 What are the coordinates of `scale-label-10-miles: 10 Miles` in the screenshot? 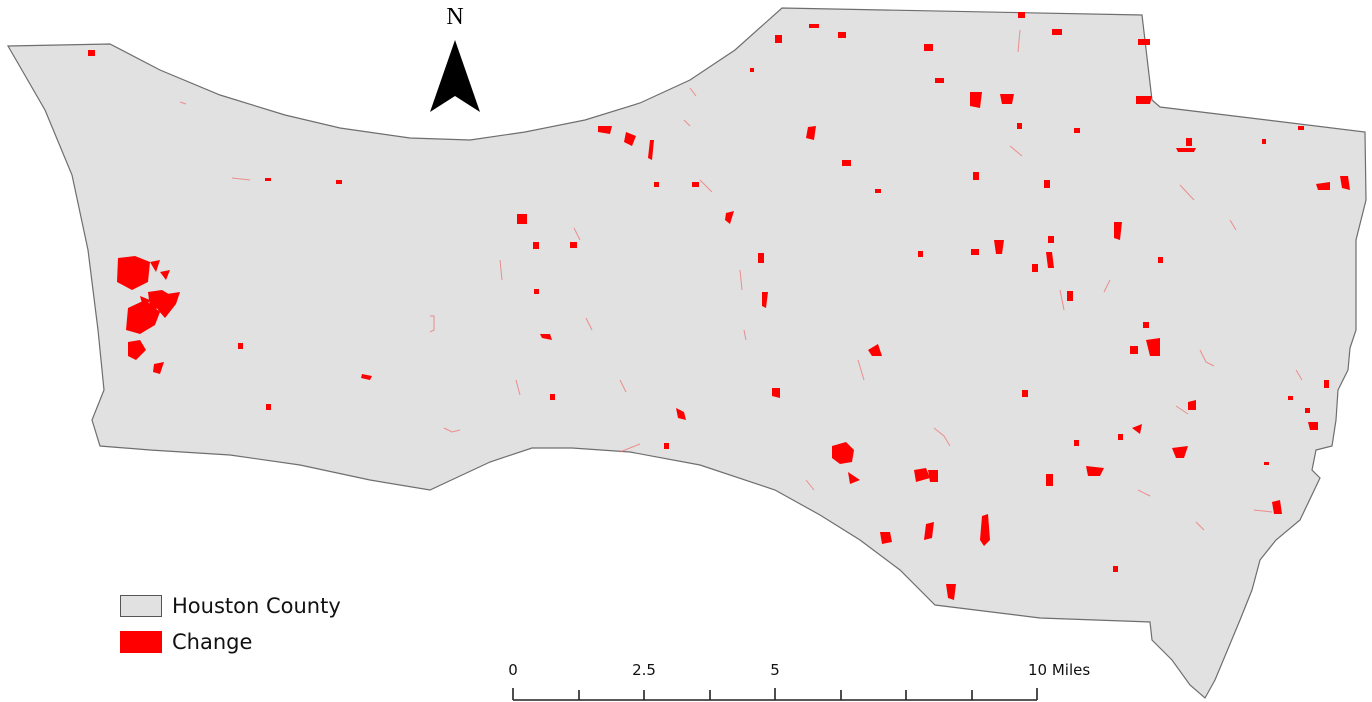 It's located at (1059, 670).